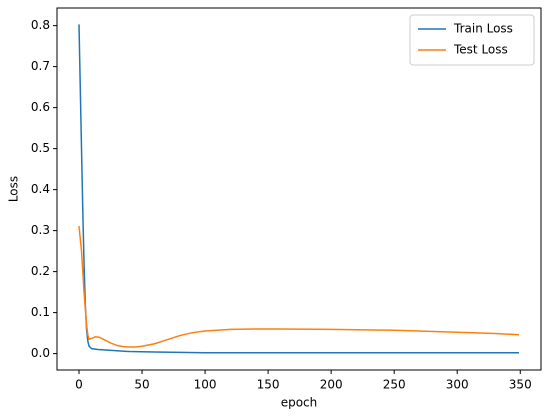 Image resolution: width=550 pixels, height=416 pixels. What do you see at coordinates (14, 189) in the screenshot?
I see `y-axis-label: Loss` at bounding box center [14, 189].